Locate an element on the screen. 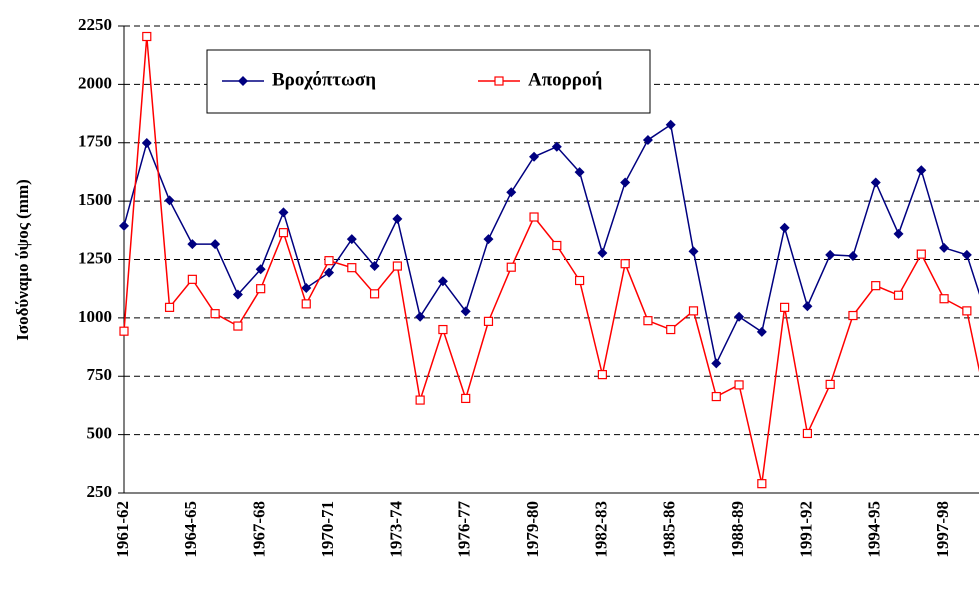 This screenshot has height=607, width=979. x-tick-label: 1982-83 is located at coordinates (600, 529).